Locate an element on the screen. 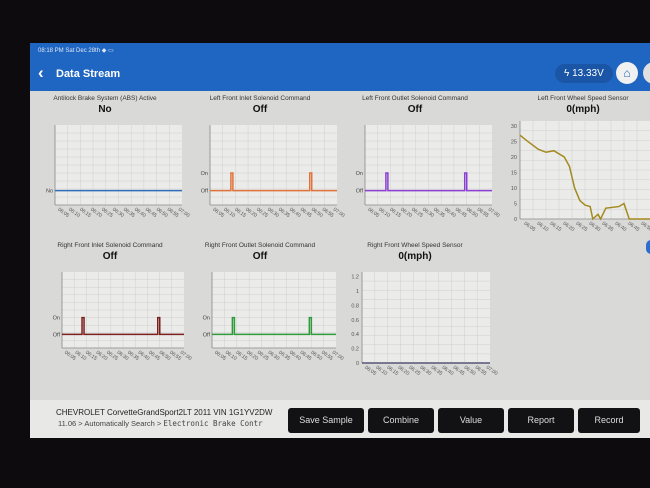 Image resolution: width=650 pixels, height=488 pixels. chart-value: No is located at coordinates (105, 109).